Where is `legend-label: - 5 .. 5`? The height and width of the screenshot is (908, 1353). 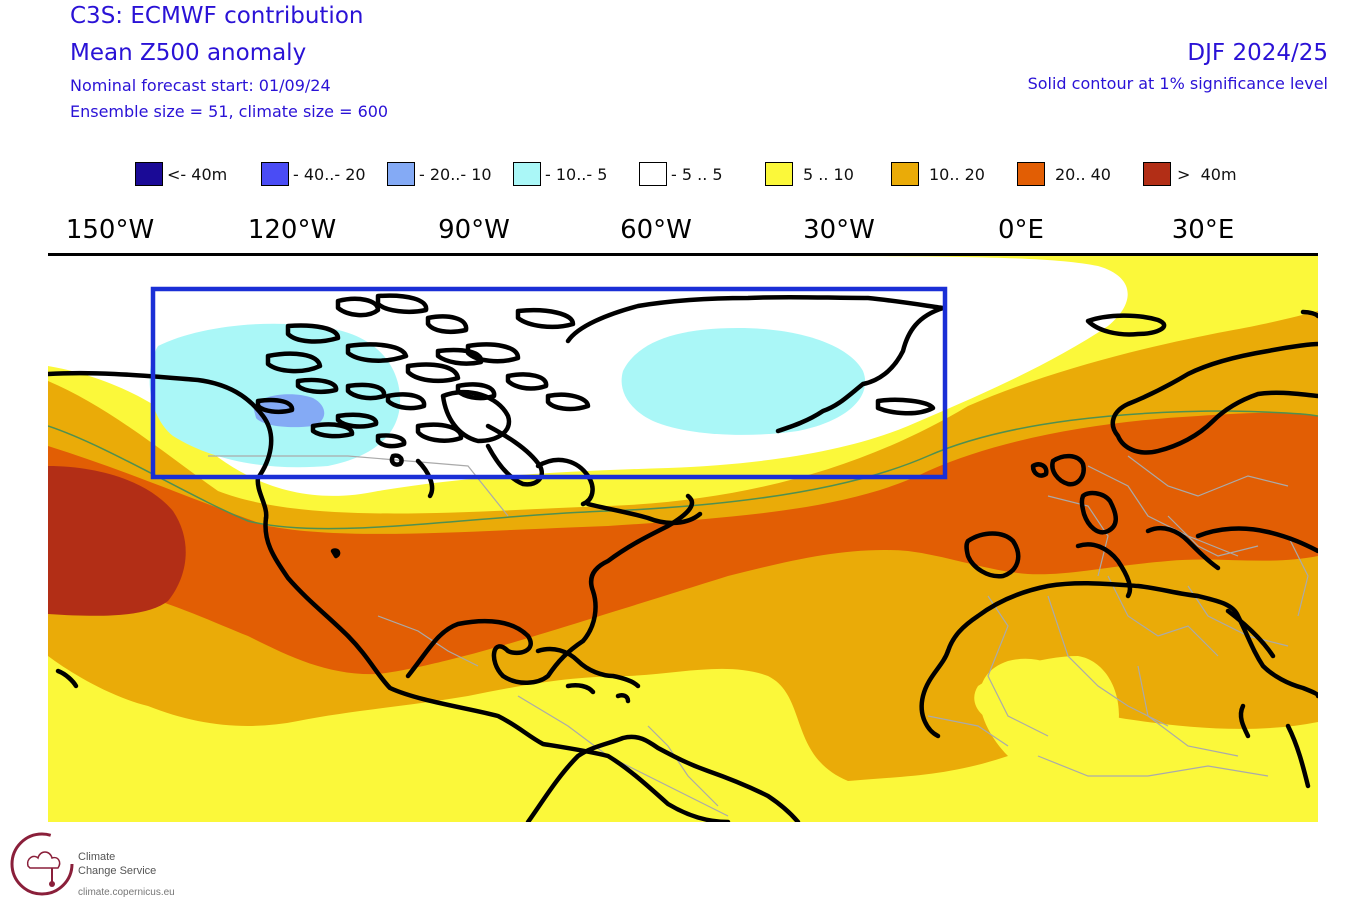
legend-label: - 5 .. 5 is located at coordinates (697, 174).